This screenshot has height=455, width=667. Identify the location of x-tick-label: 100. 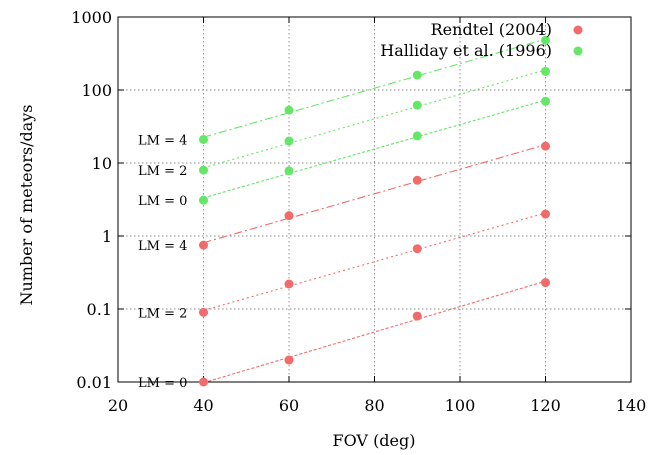
(460, 405).